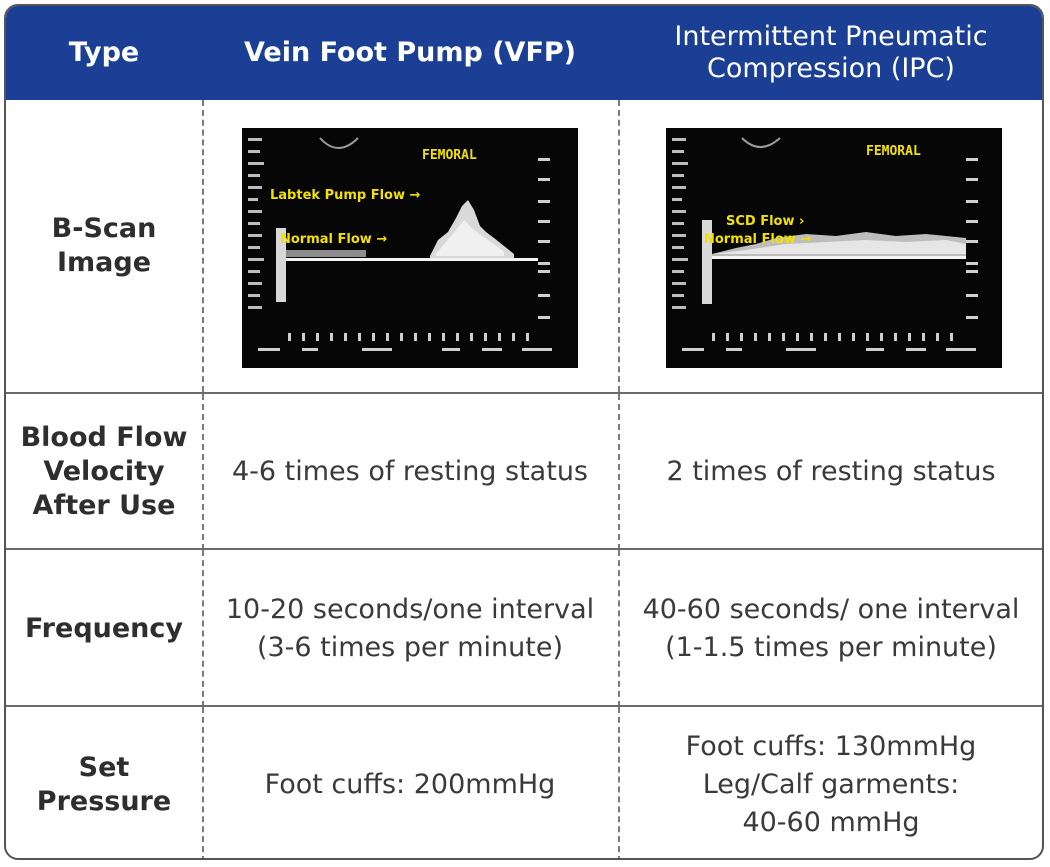  What do you see at coordinates (104, 471) in the screenshot?
I see `velocity-label: Blood Flow Velocity After Use` at bounding box center [104, 471].